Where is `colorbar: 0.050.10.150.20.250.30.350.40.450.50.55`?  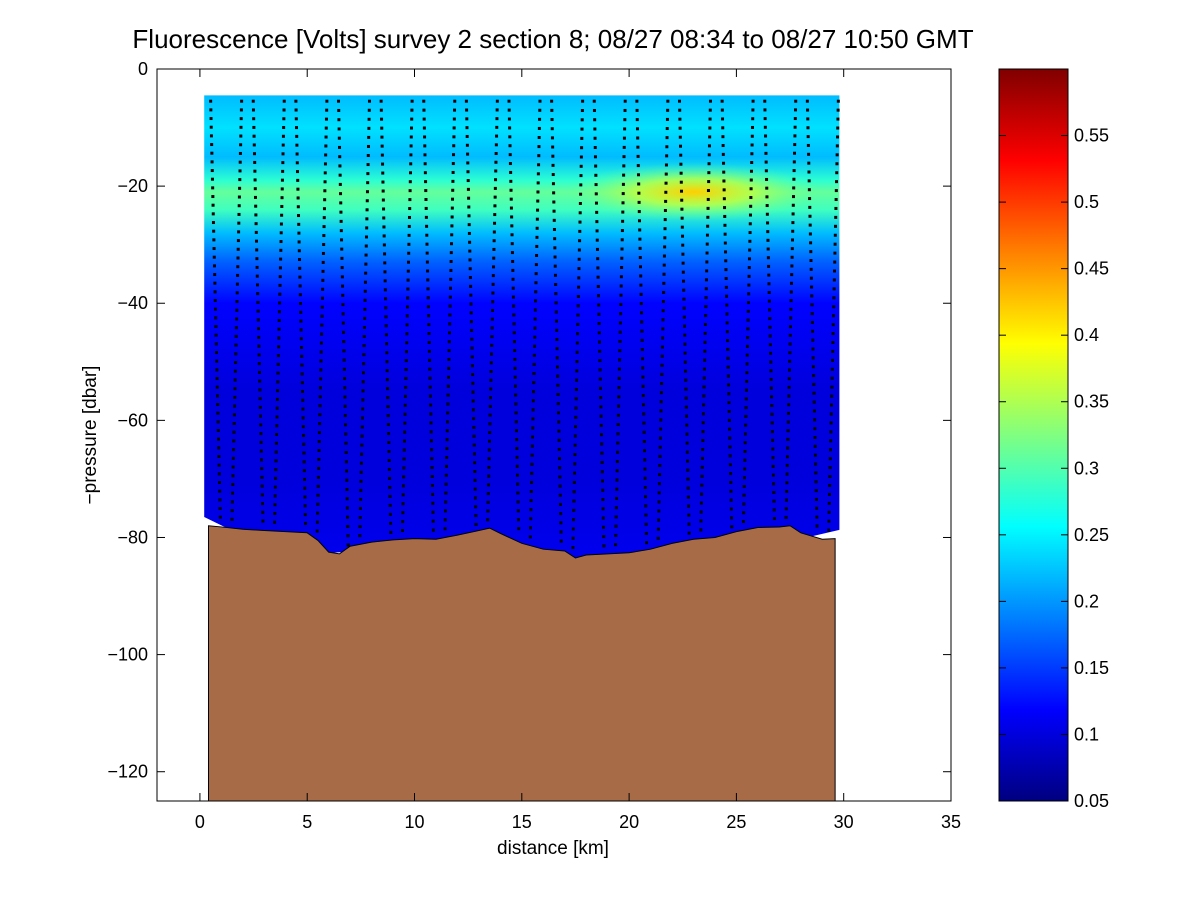 colorbar: 0.050.10.150.20.250.30.350.40.450.50.55 is located at coordinates (1053, 439).